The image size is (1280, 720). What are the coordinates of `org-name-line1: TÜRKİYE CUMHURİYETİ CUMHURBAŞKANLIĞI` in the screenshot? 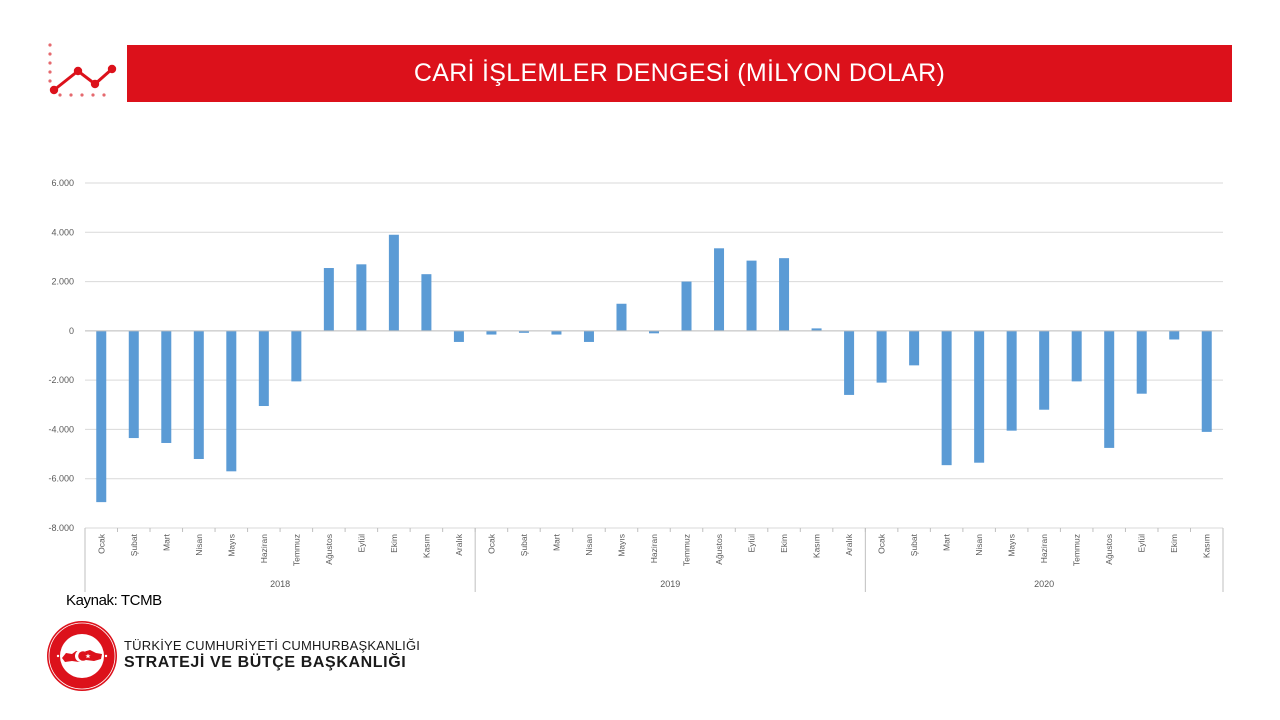 It's located at (272, 645).